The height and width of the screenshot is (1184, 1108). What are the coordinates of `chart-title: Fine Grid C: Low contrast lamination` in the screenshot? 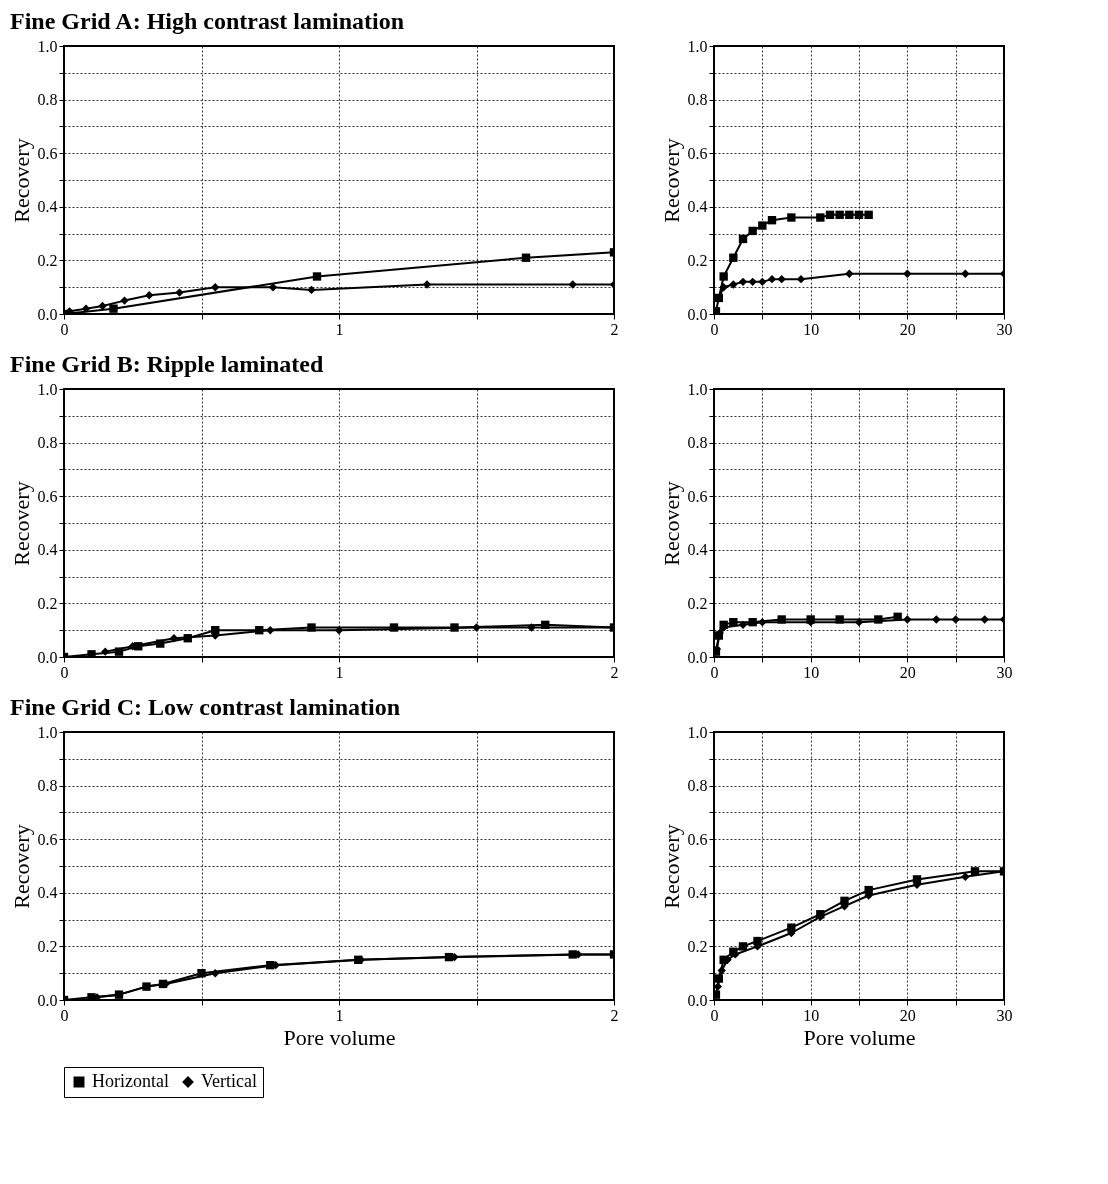 It's located at (205, 707).